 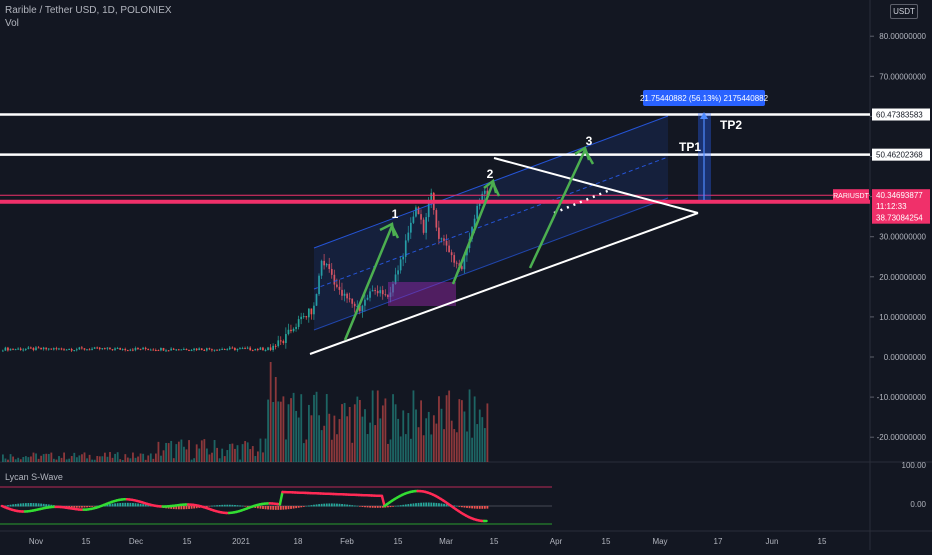 What do you see at coordinates (904, 11) in the screenshot?
I see `currency-button: USDT` at bounding box center [904, 11].